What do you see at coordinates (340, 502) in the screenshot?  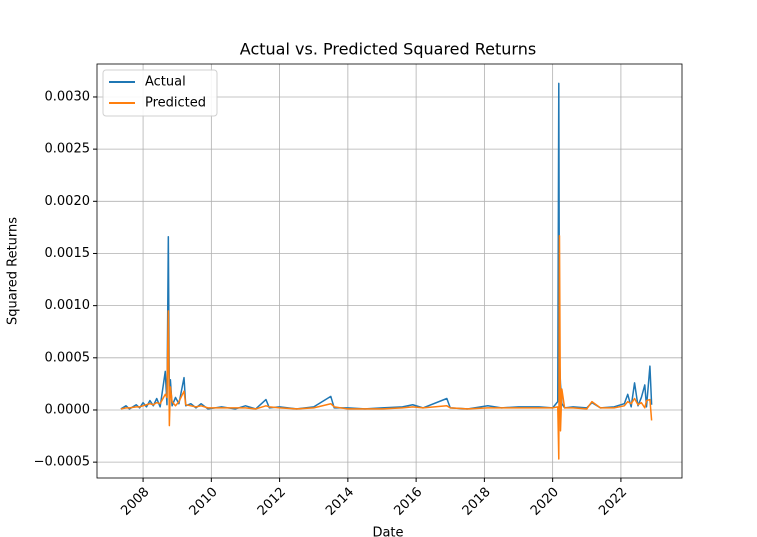 I see `x-tick-label: 2014` at bounding box center [340, 502].